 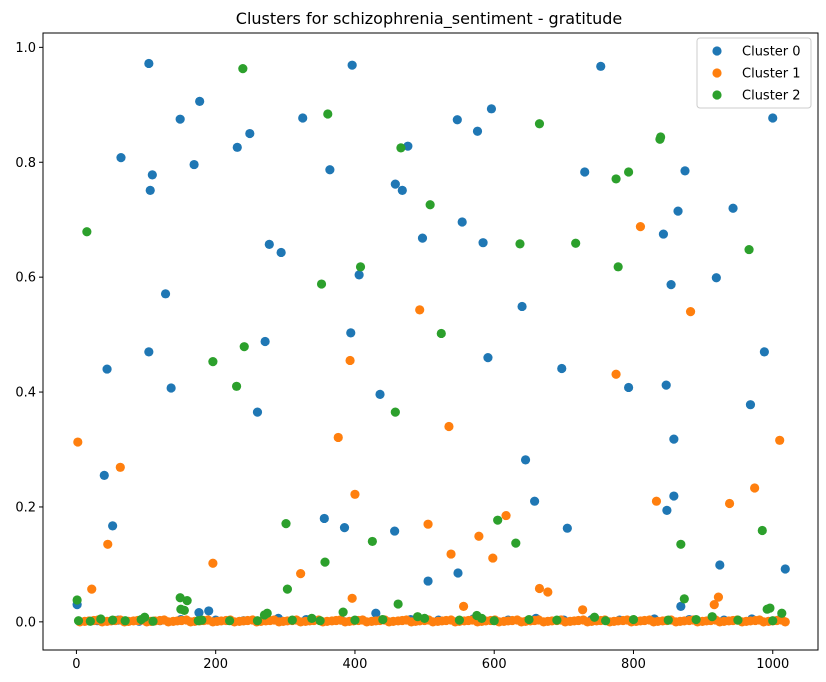 What do you see at coordinates (633, 664) in the screenshot?
I see `x-tick-label: 800` at bounding box center [633, 664].